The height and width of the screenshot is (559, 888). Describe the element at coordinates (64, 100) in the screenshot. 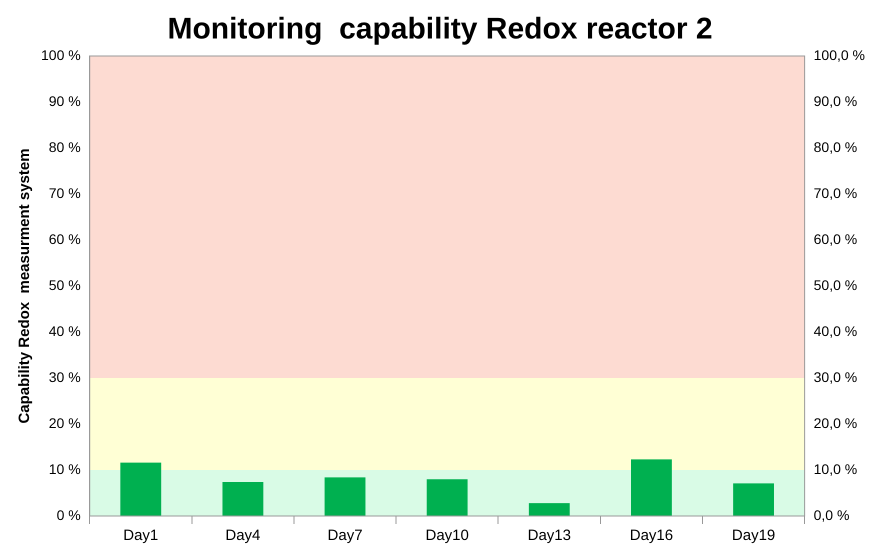

I see `y-tick-label: 90 %` at that location.